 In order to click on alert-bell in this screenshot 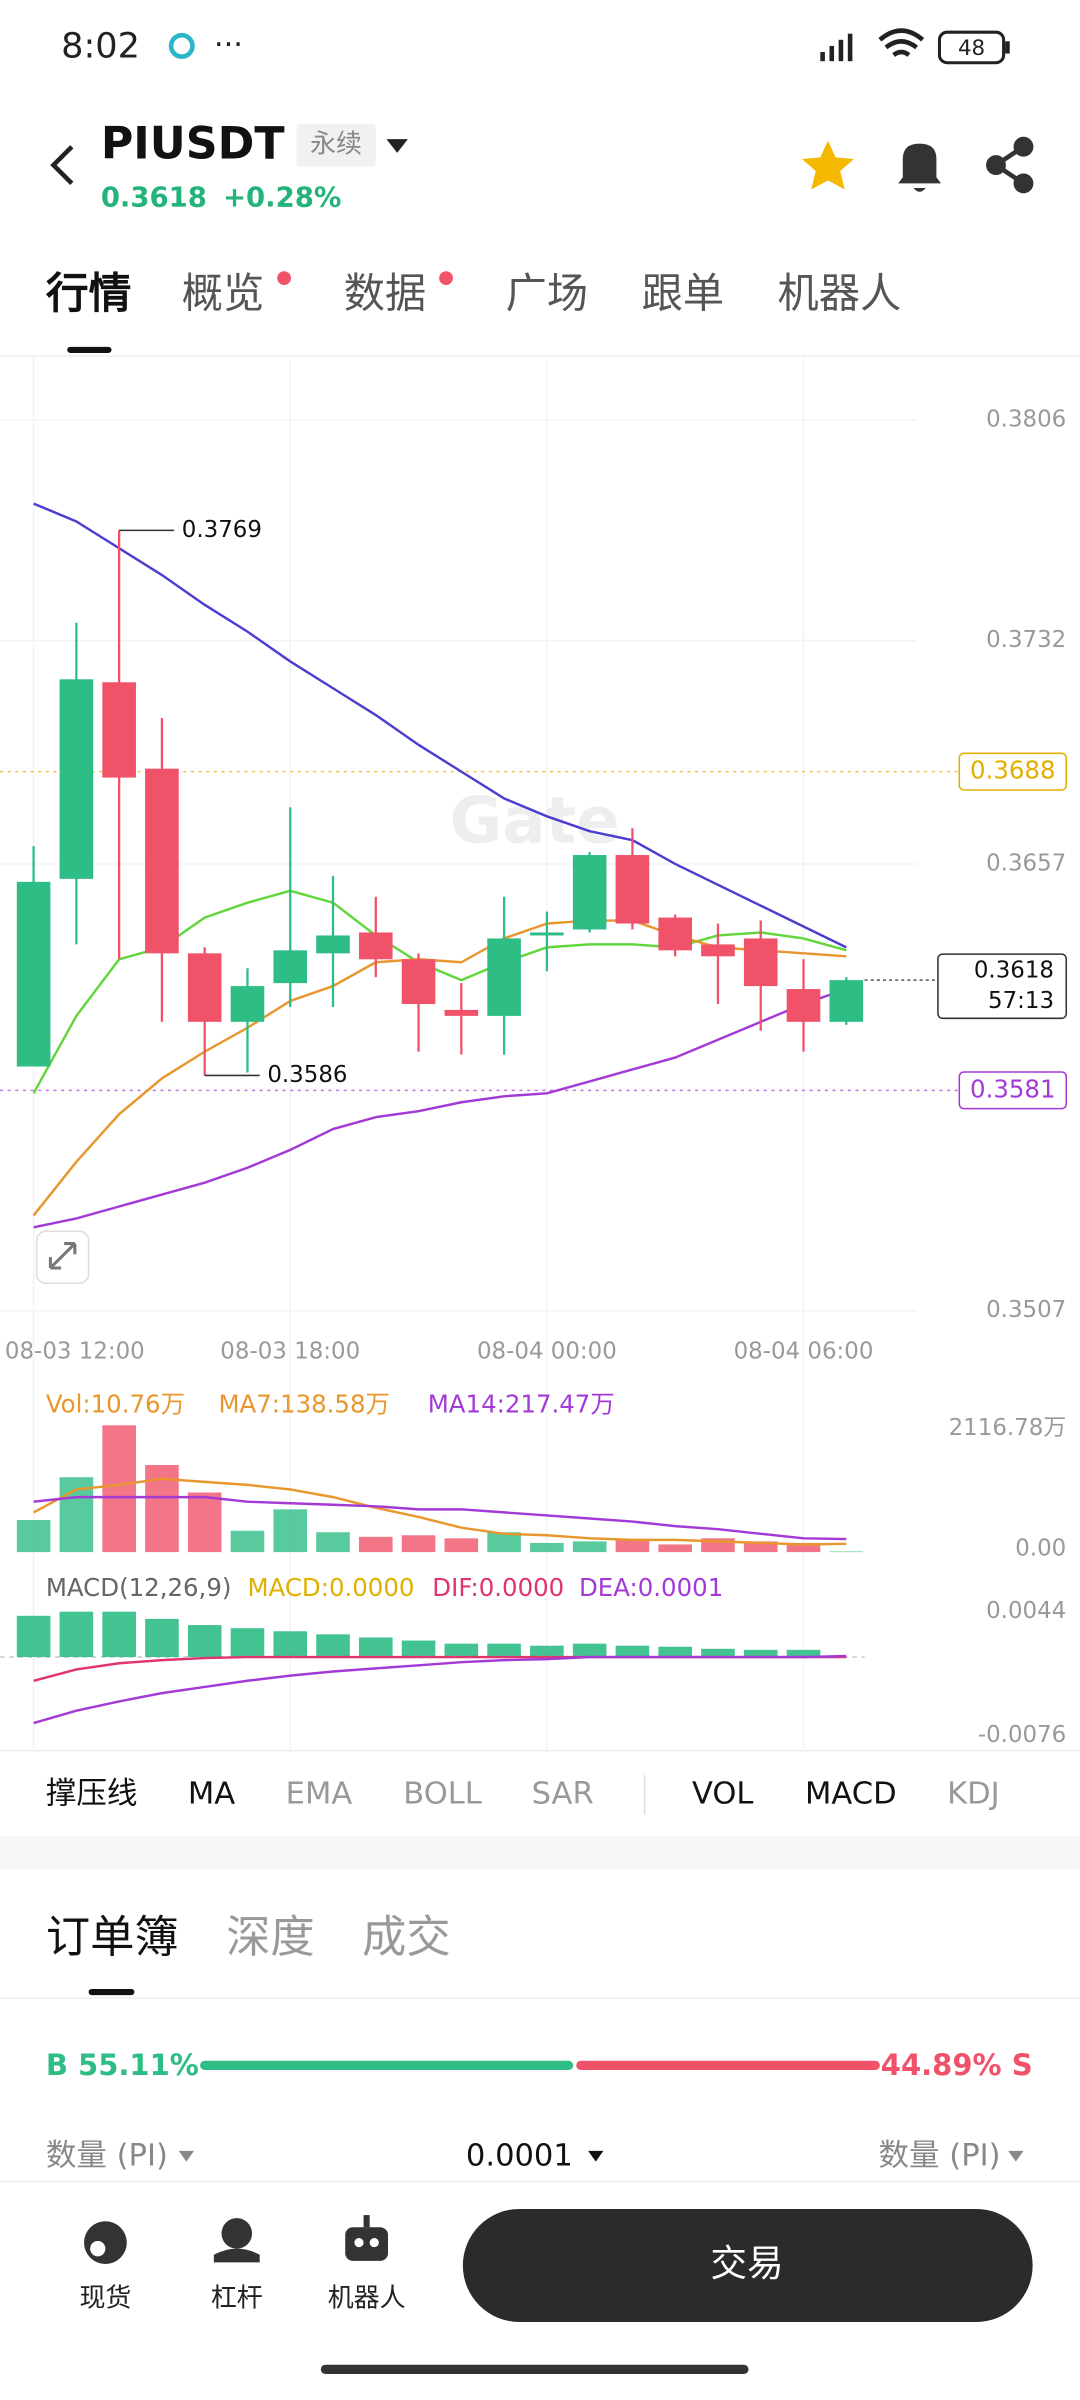, I will do `click(919, 167)`.